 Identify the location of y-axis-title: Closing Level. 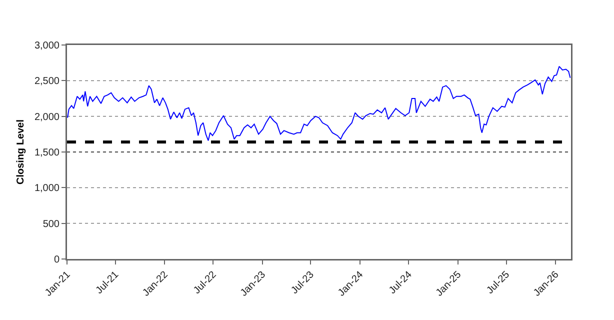
(21, 152).